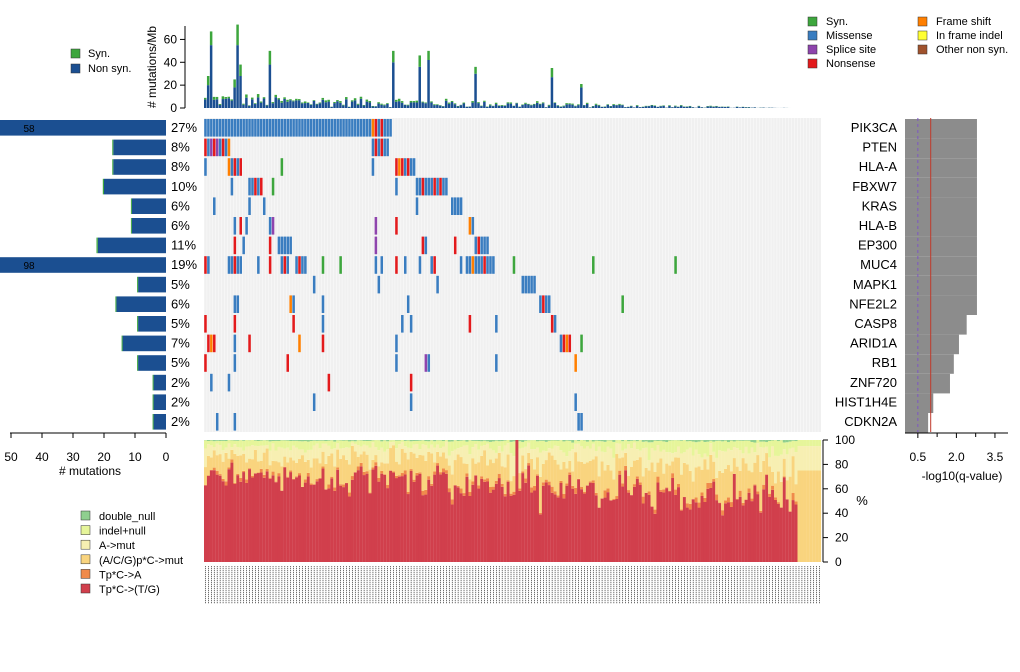  I want to click on cell-syn, so click(514, 265).